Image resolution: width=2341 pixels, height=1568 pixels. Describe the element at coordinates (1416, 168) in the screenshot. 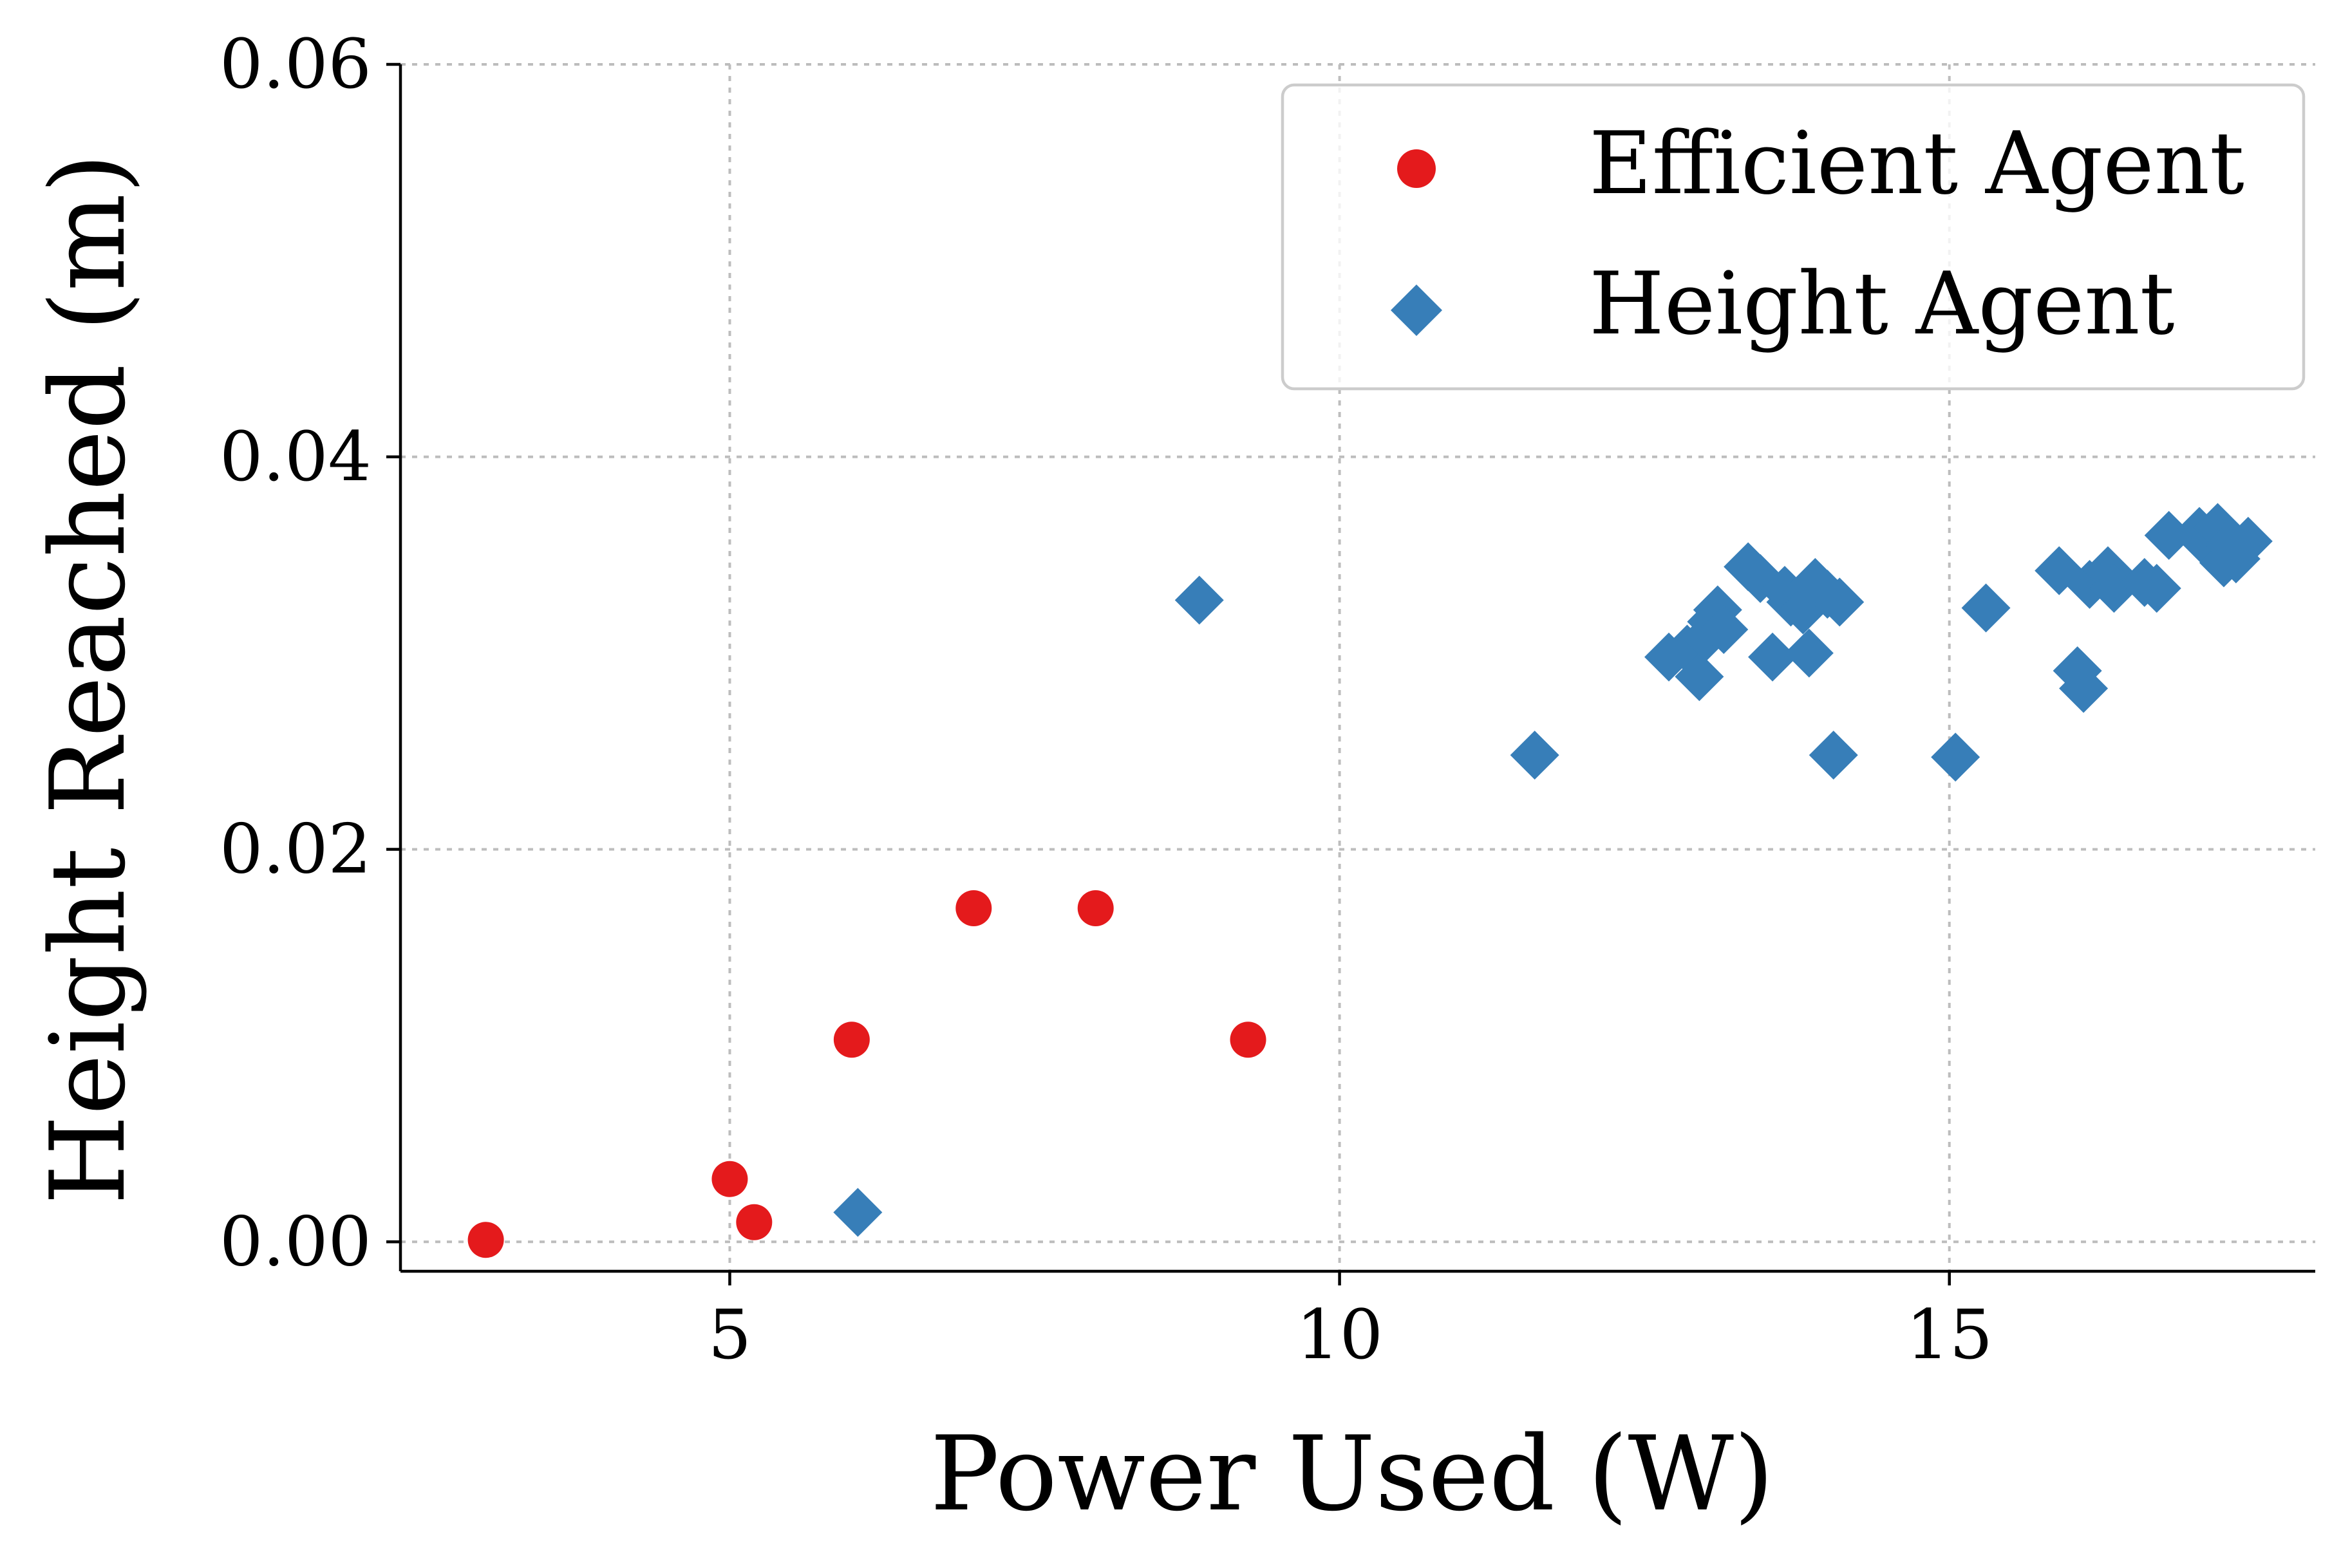

I see `legend-marker-efficient-agent` at that location.